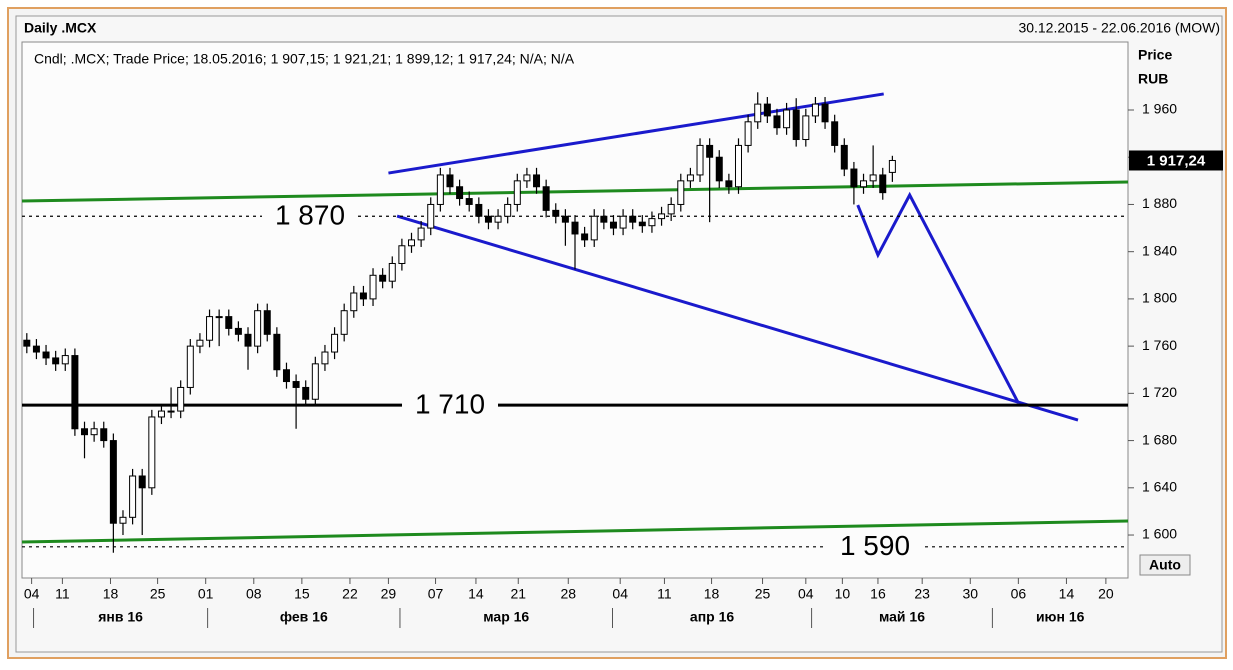 The image size is (1233, 670). Describe the element at coordinates (304, 617) in the screenshot. I see `period-label: фев 16` at that location.